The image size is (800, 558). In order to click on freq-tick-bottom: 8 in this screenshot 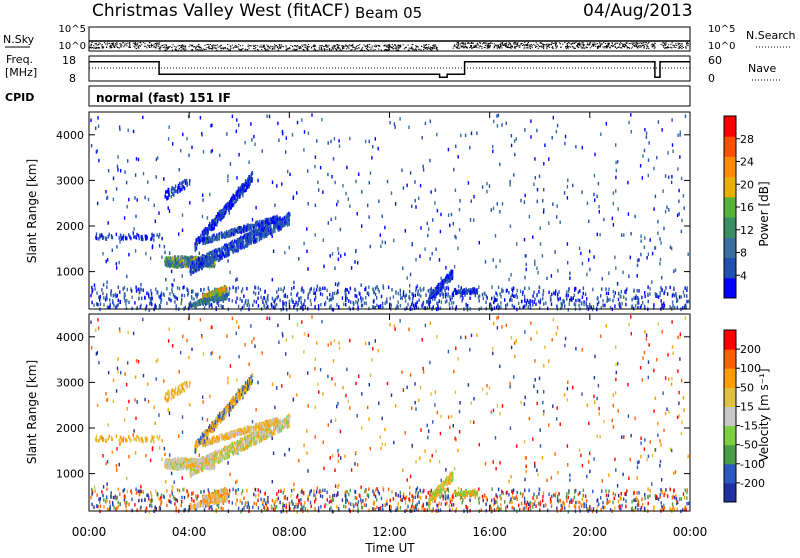, I will do `click(72, 78)`.